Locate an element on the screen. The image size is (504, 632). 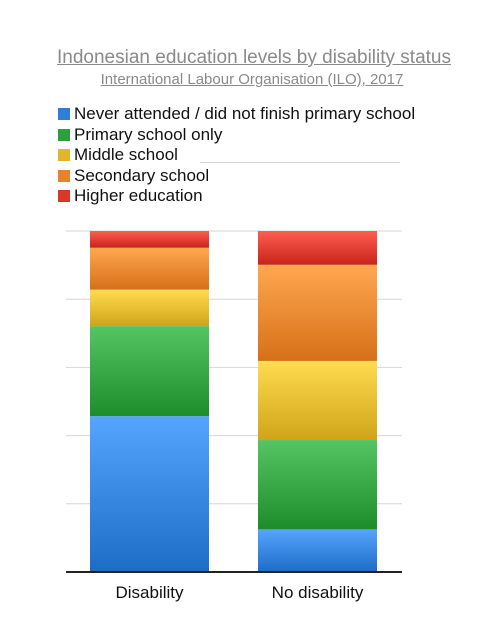
legend-item: Secondary school is located at coordinates (236, 176).